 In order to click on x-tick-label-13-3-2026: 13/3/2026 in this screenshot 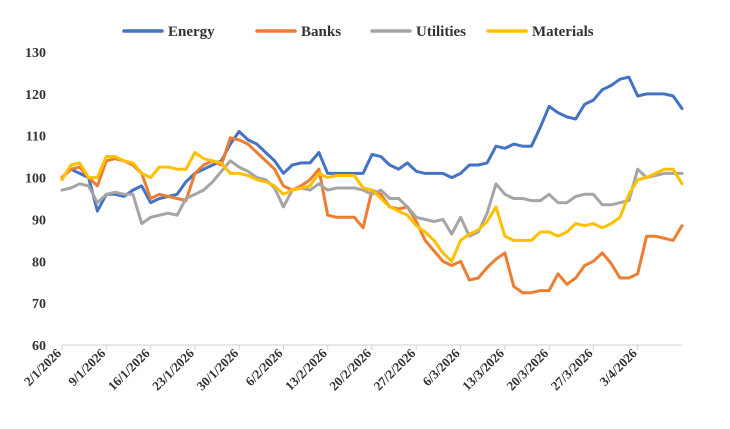, I will do `click(483, 369)`.